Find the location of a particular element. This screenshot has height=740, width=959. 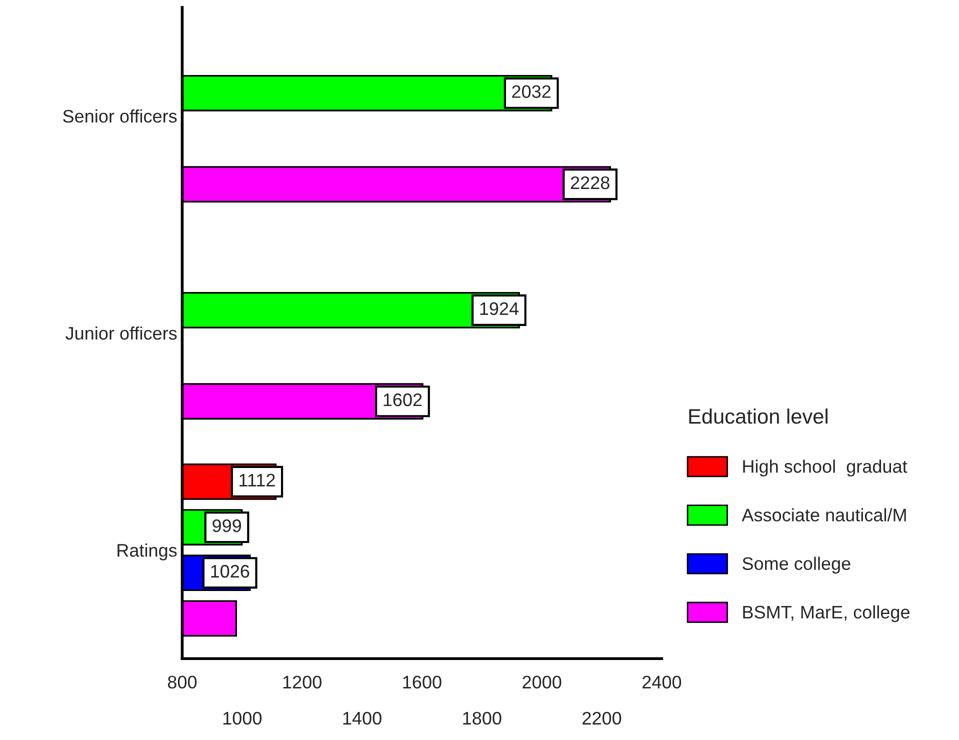

x2-tick-label: 1800 is located at coordinates (482, 718).